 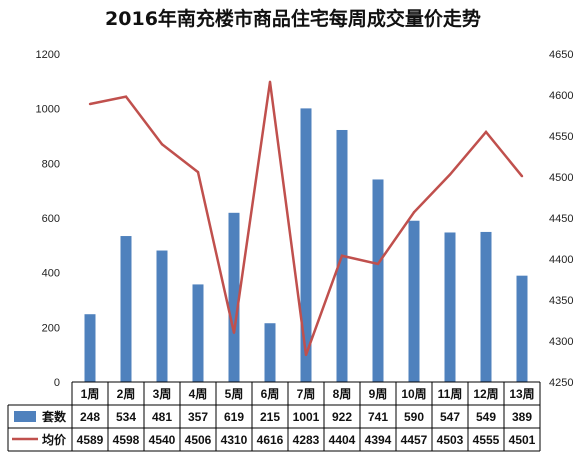 I want to click on x-tick-label: 10周, so click(x=413, y=394).